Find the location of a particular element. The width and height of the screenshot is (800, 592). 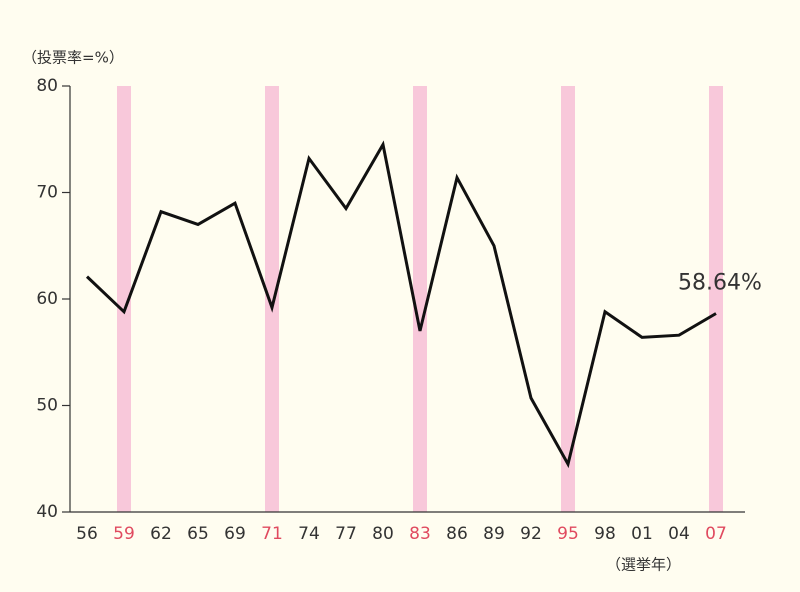

x-tick-label: 83 is located at coordinates (420, 534).